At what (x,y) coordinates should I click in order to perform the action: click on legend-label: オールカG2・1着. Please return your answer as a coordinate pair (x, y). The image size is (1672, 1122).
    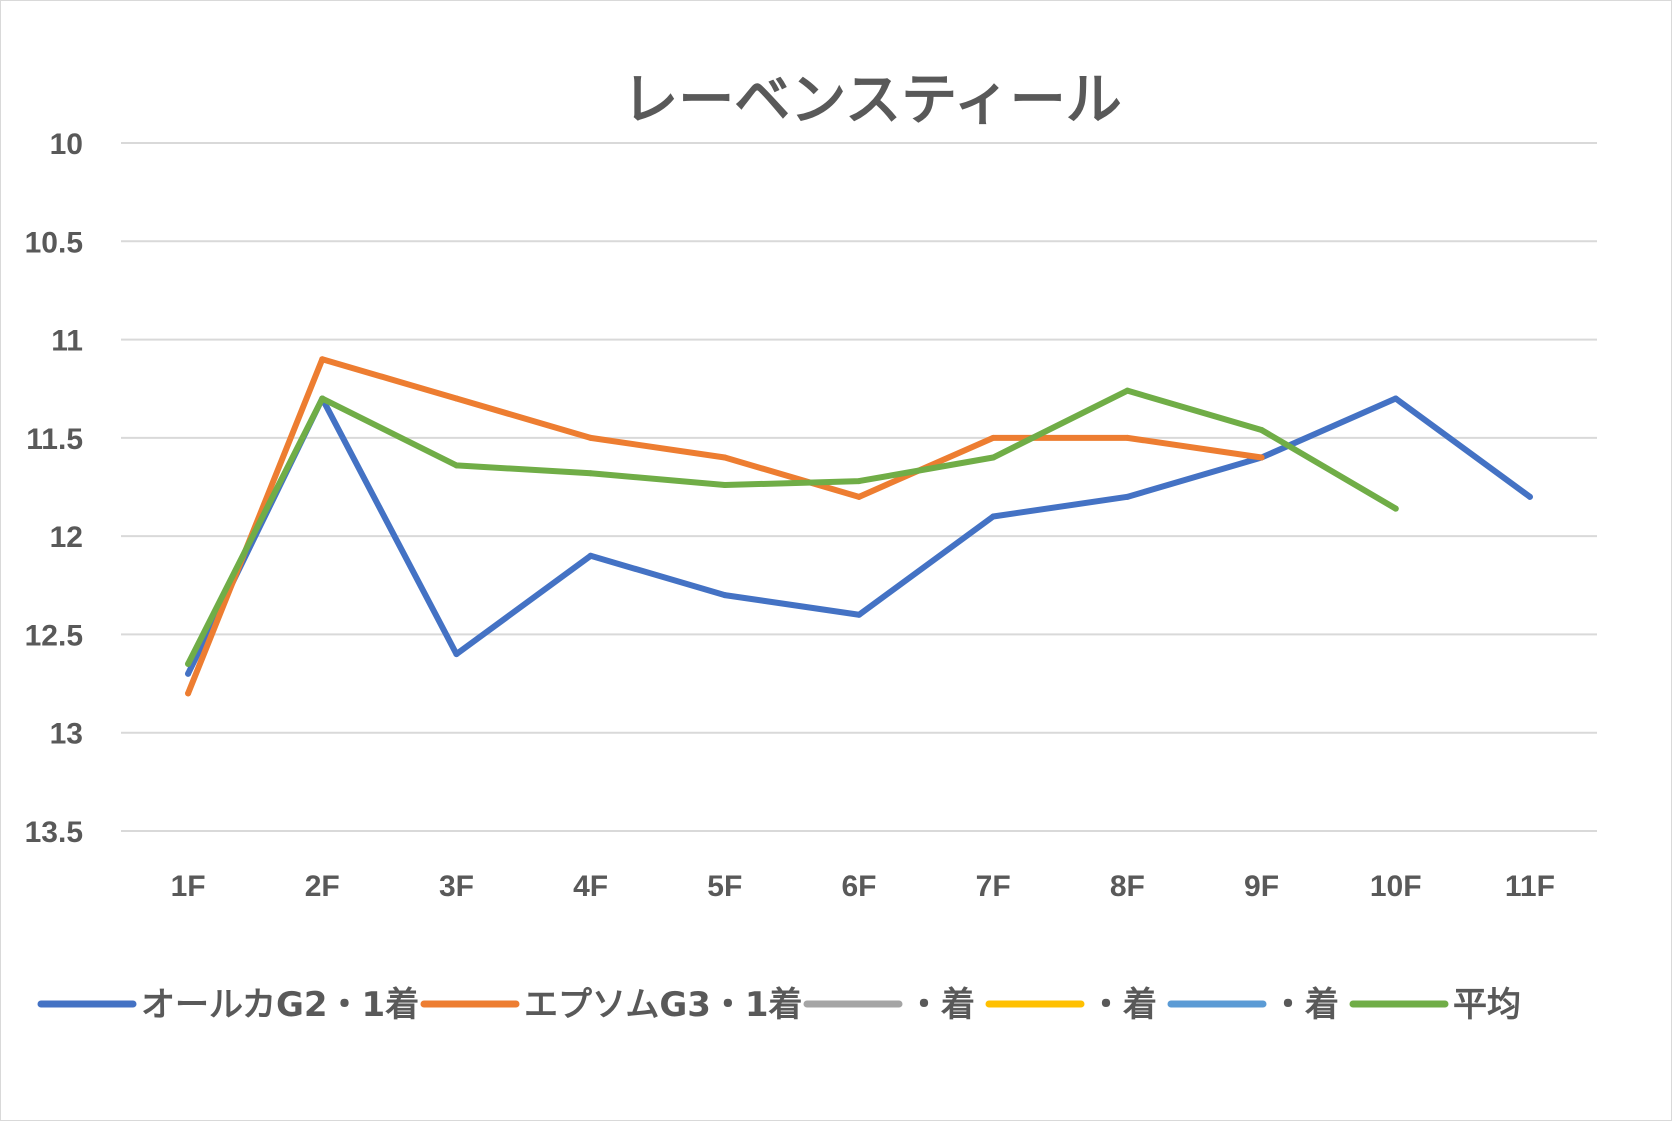
    Looking at the image, I should click on (280, 1005).